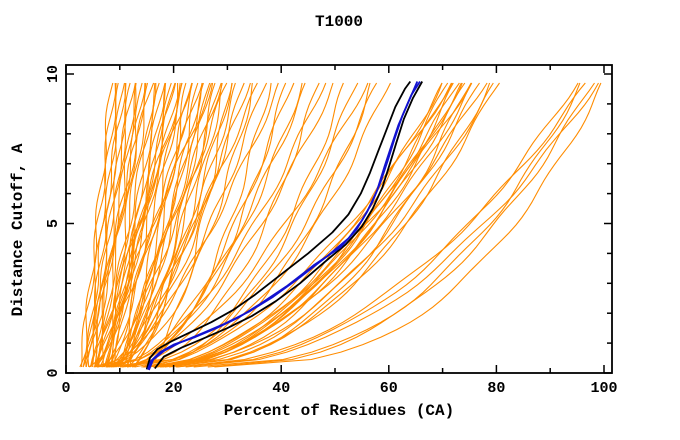 The image size is (680, 440). What do you see at coordinates (53, 223) in the screenshot?
I see `y-tick-label: 5` at bounding box center [53, 223].